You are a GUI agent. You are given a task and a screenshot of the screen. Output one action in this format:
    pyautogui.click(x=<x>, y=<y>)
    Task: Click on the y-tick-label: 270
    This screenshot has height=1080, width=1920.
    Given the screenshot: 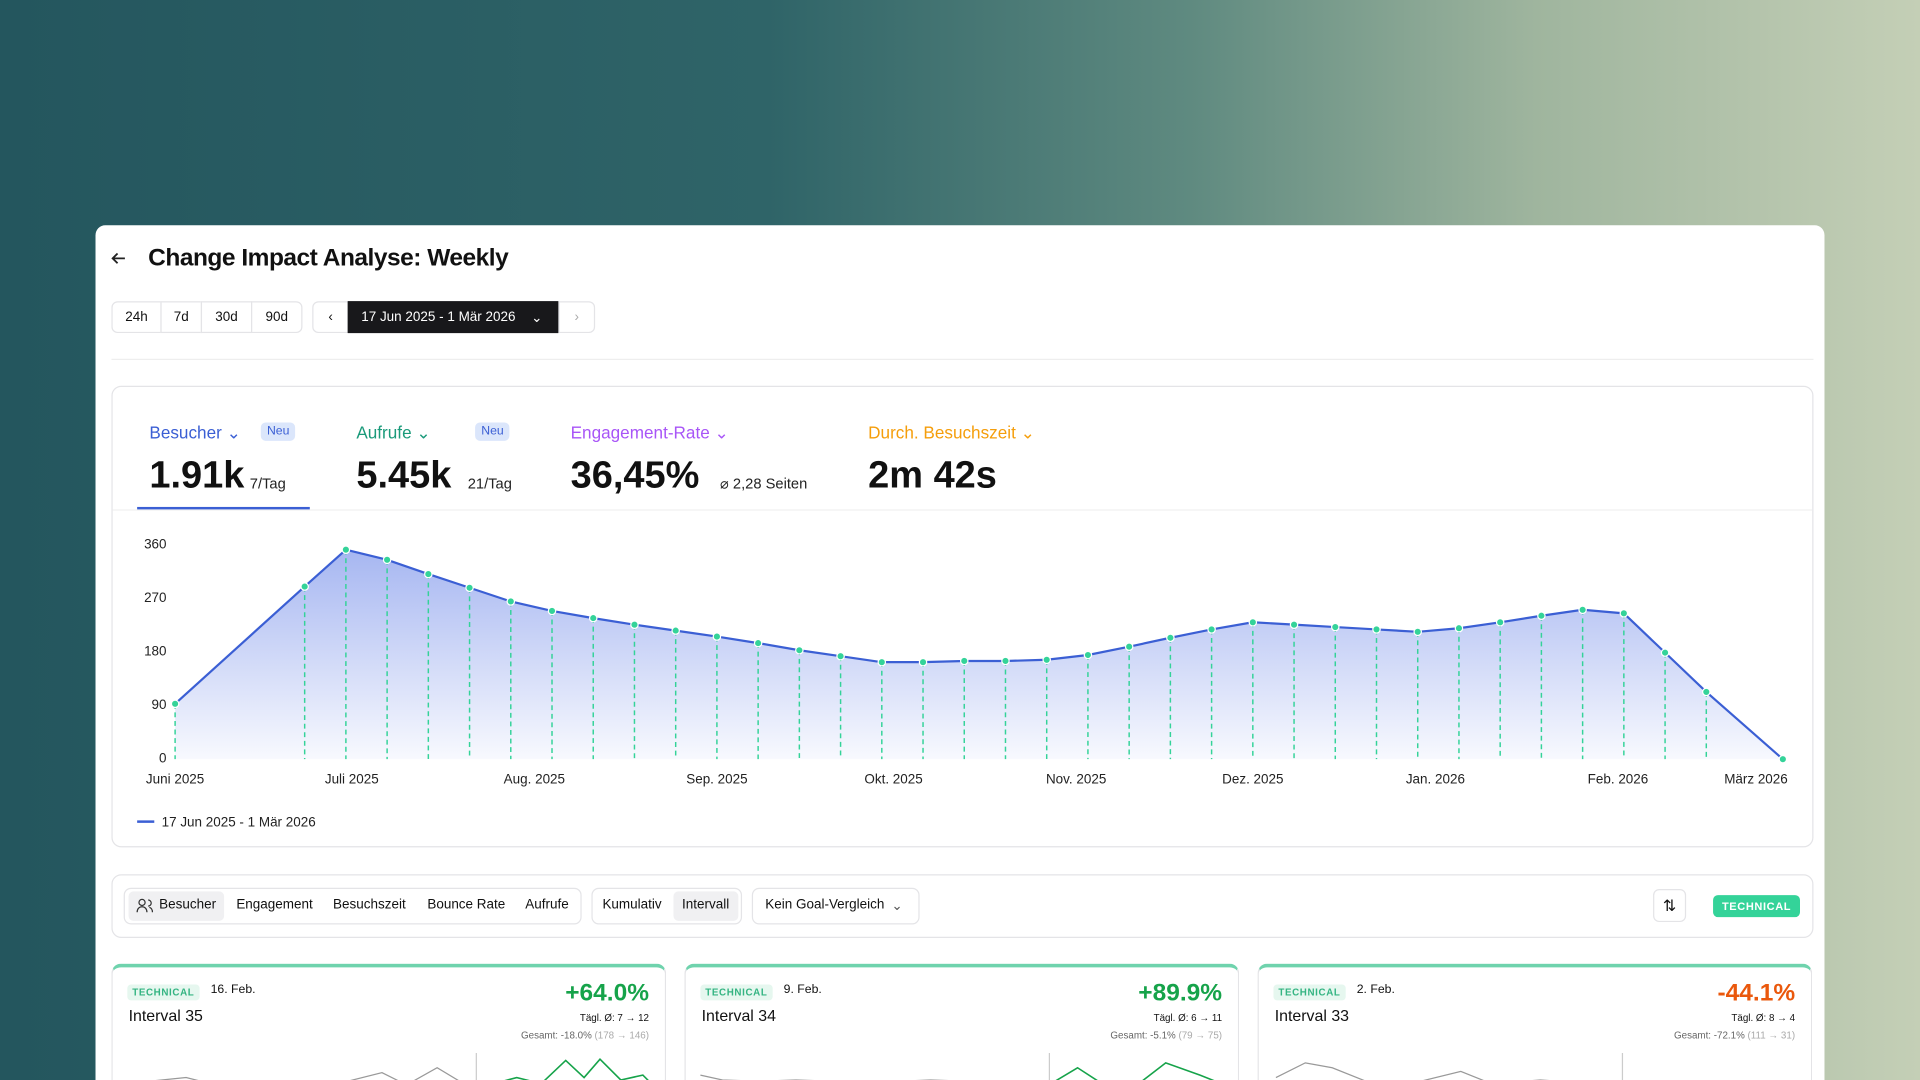 What is the action you would take?
    pyautogui.click(x=155, y=597)
    